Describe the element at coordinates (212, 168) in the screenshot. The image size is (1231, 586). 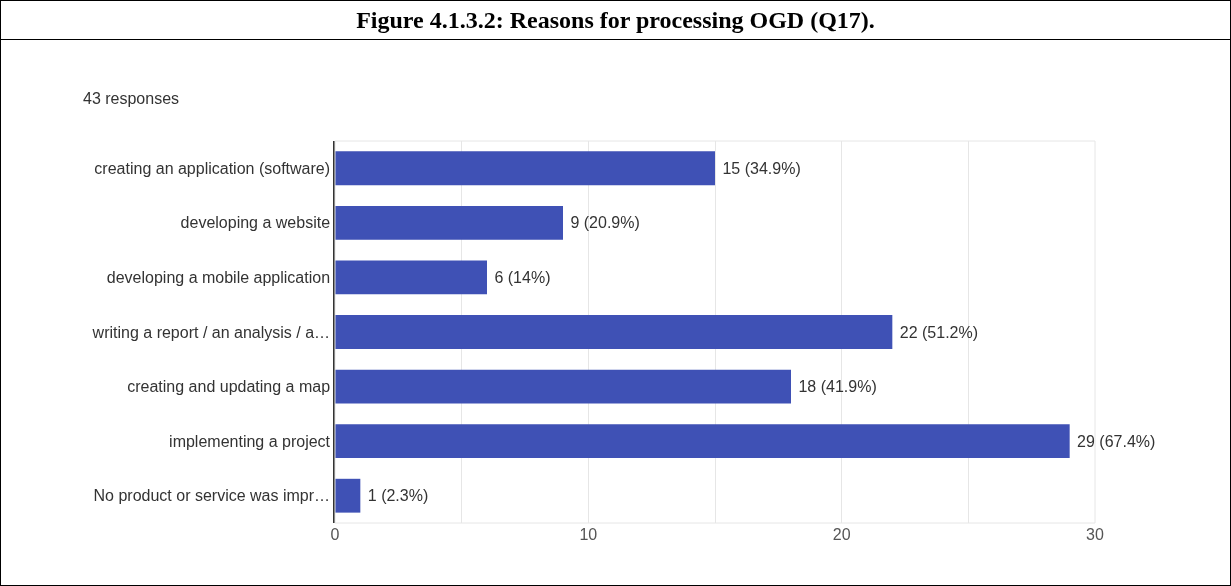
I see `y-tick-label: creating an application (software)` at that location.